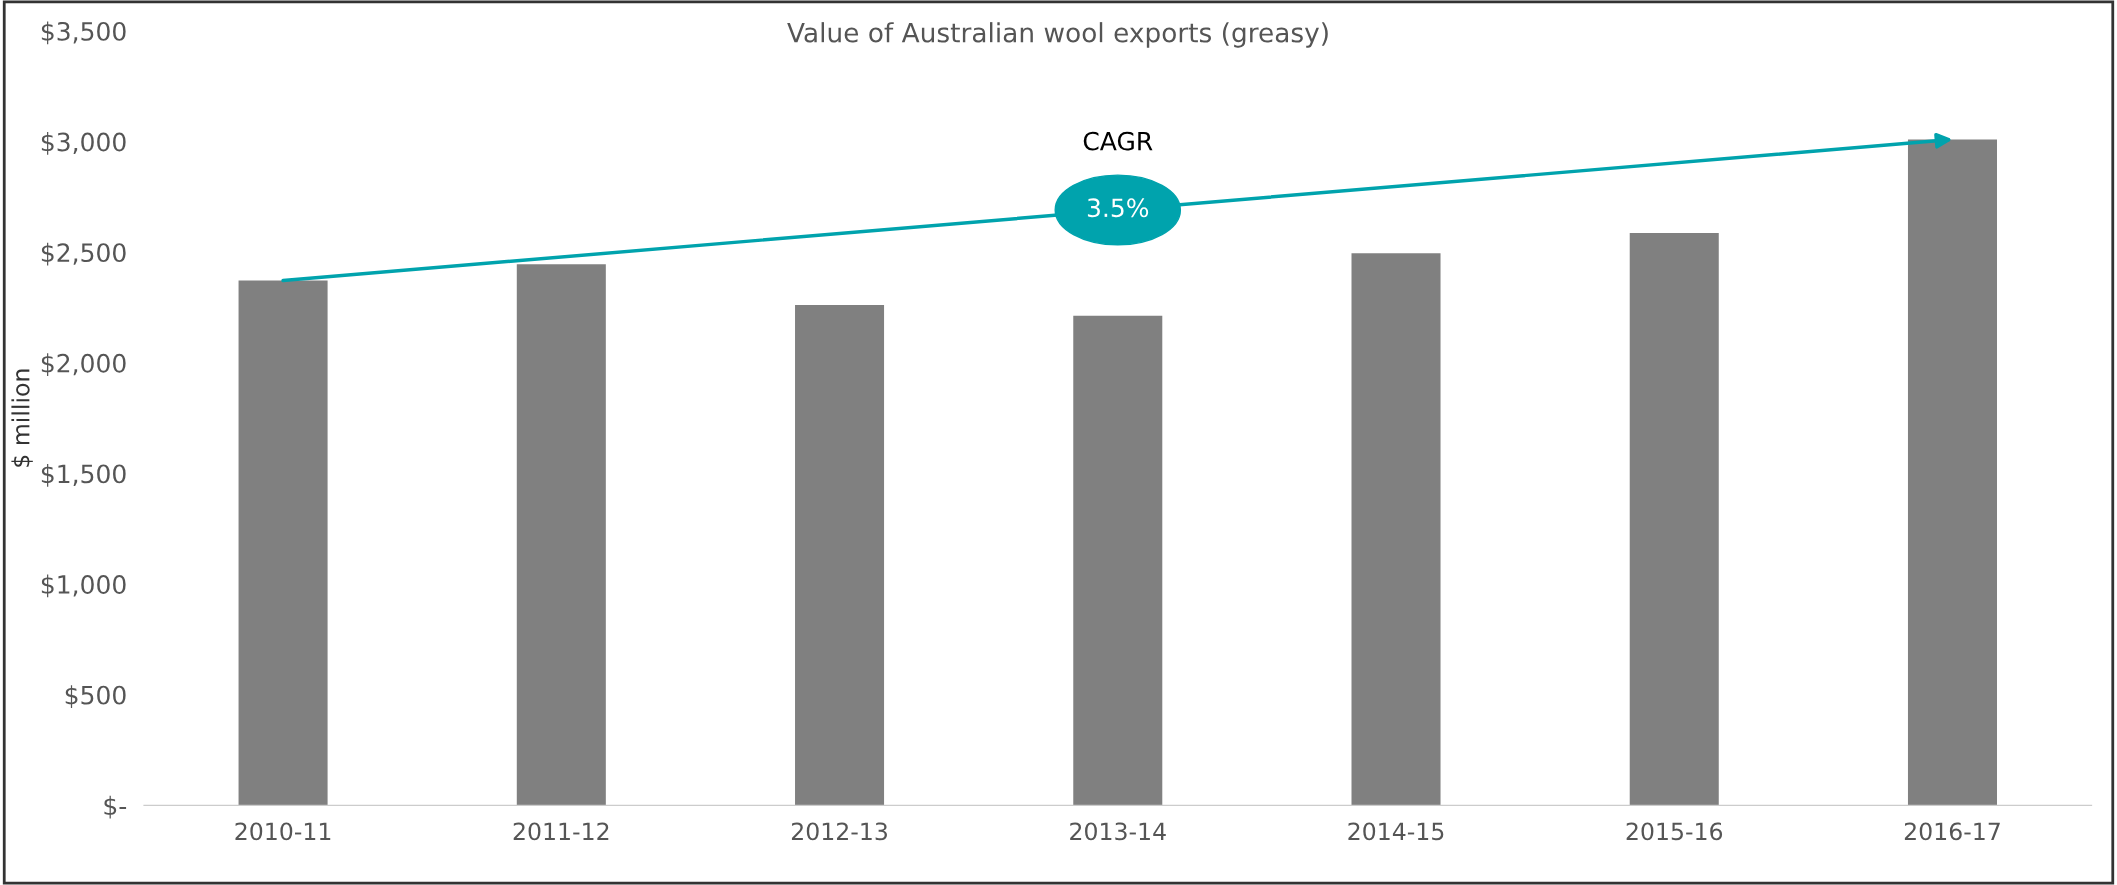 This screenshot has width=2117, height=885. I want to click on x-tick-label: 2013-14, so click(1118, 831).